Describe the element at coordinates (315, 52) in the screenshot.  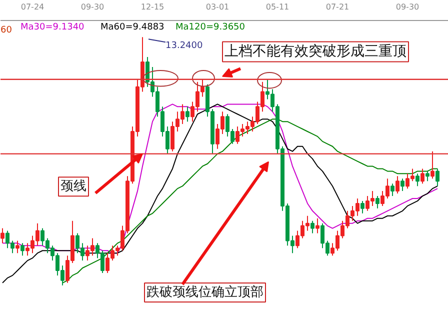
I see `annotation: 上档不能有效突破形成三重顶` at that location.